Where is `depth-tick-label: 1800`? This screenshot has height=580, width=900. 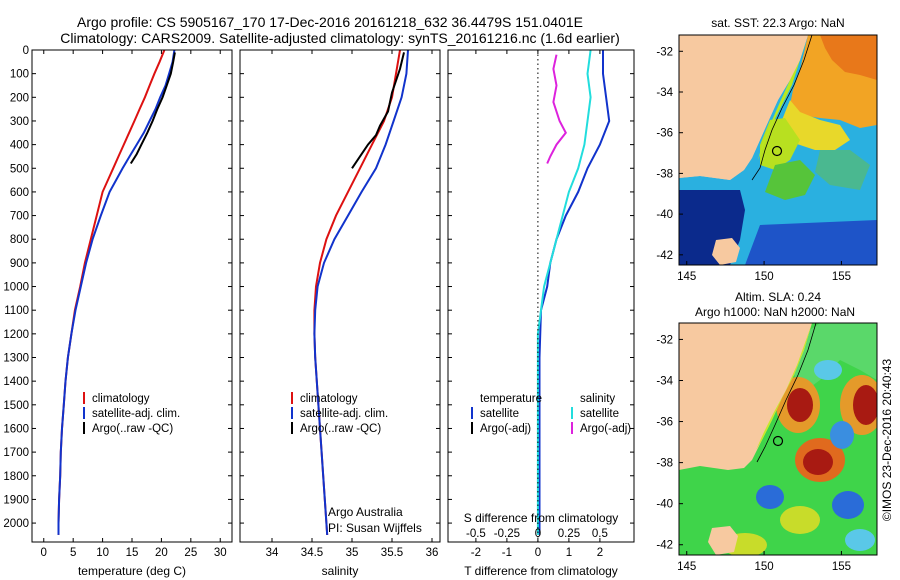 depth-tick-label: 1800 is located at coordinates (16, 477).